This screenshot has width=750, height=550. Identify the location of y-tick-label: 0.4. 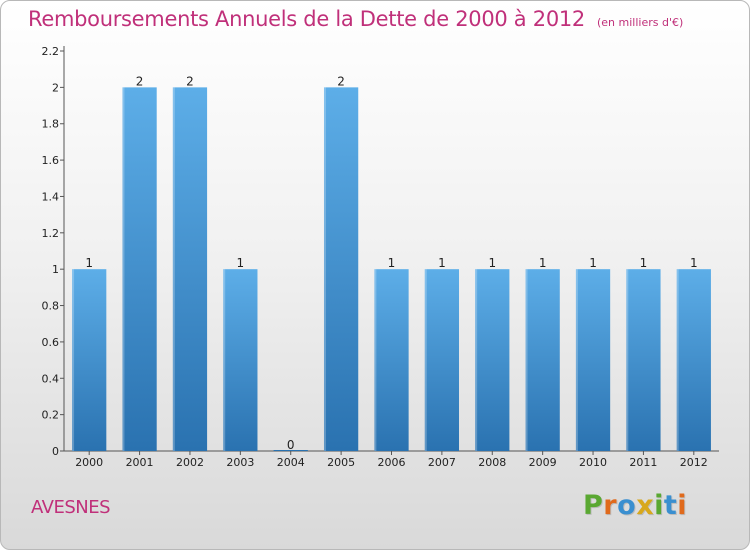
(51, 378).